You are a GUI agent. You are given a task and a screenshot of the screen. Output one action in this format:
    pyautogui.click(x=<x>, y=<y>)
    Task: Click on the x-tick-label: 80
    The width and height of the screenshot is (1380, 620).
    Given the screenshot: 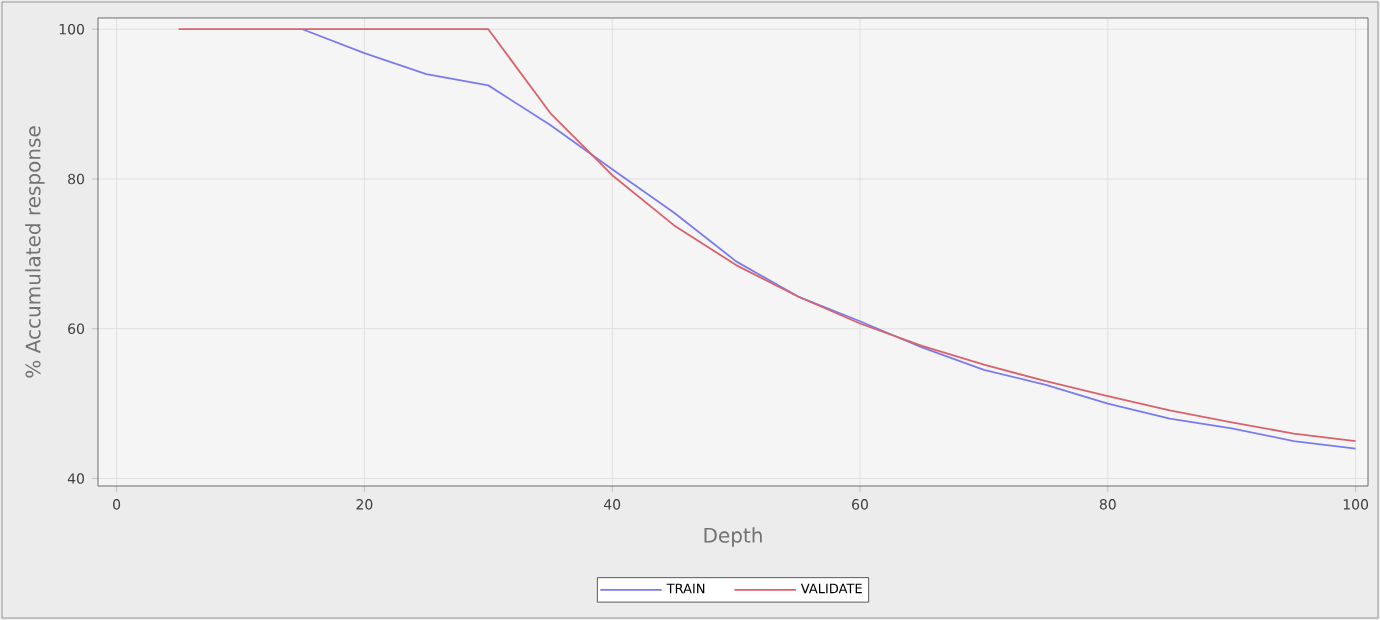 What is the action you would take?
    pyautogui.click(x=1107, y=504)
    